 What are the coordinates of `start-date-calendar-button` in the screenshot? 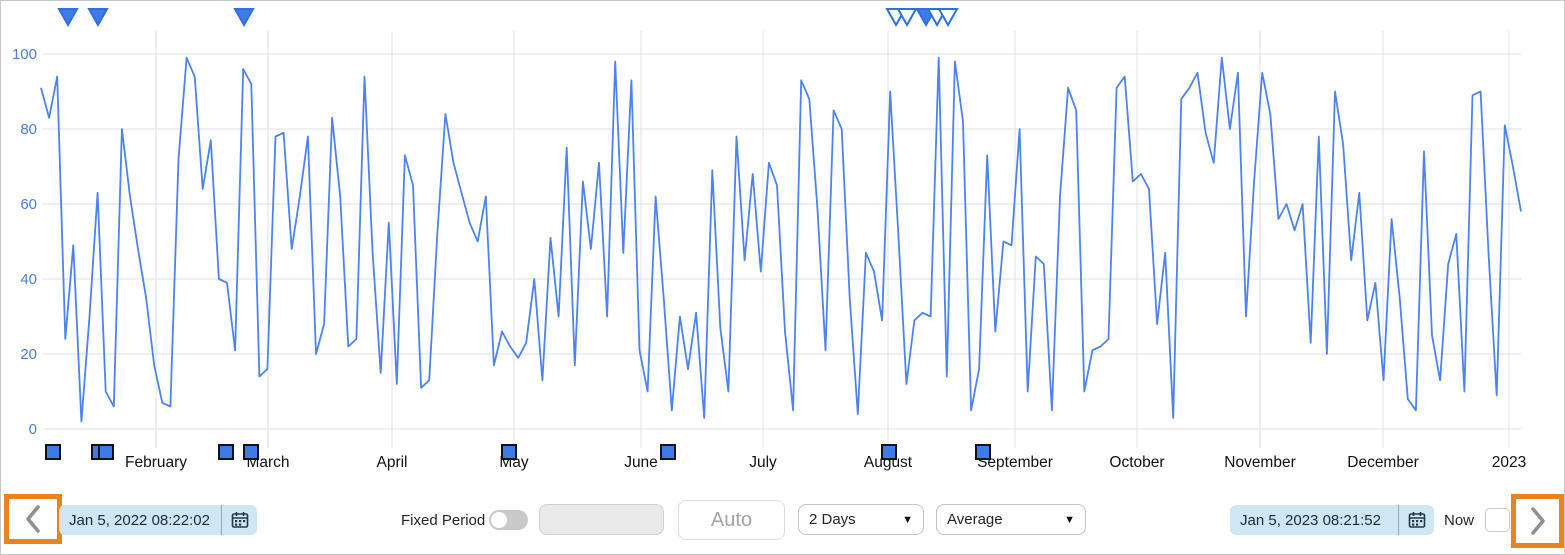 It's located at (239, 520).